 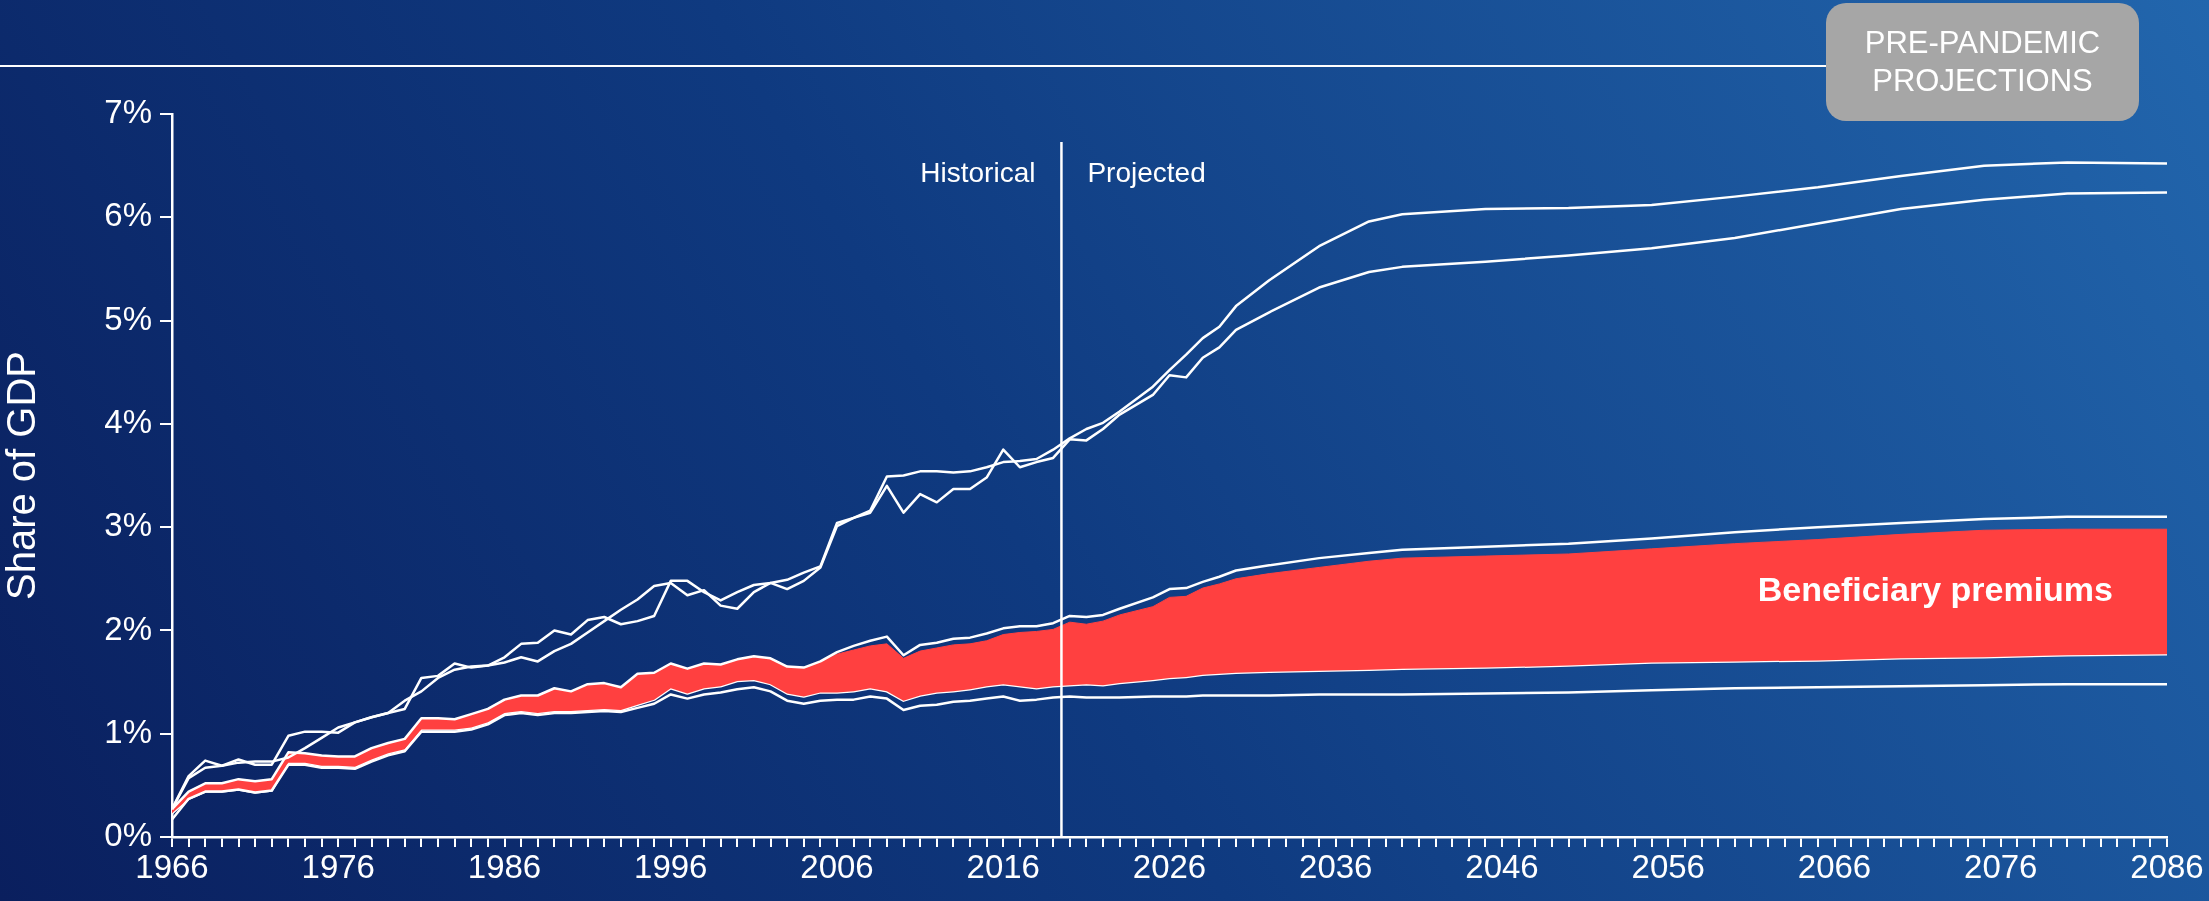 What do you see at coordinates (1336, 866) in the screenshot?
I see `x-tick-label: 2036` at bounding box center [1336, 866].